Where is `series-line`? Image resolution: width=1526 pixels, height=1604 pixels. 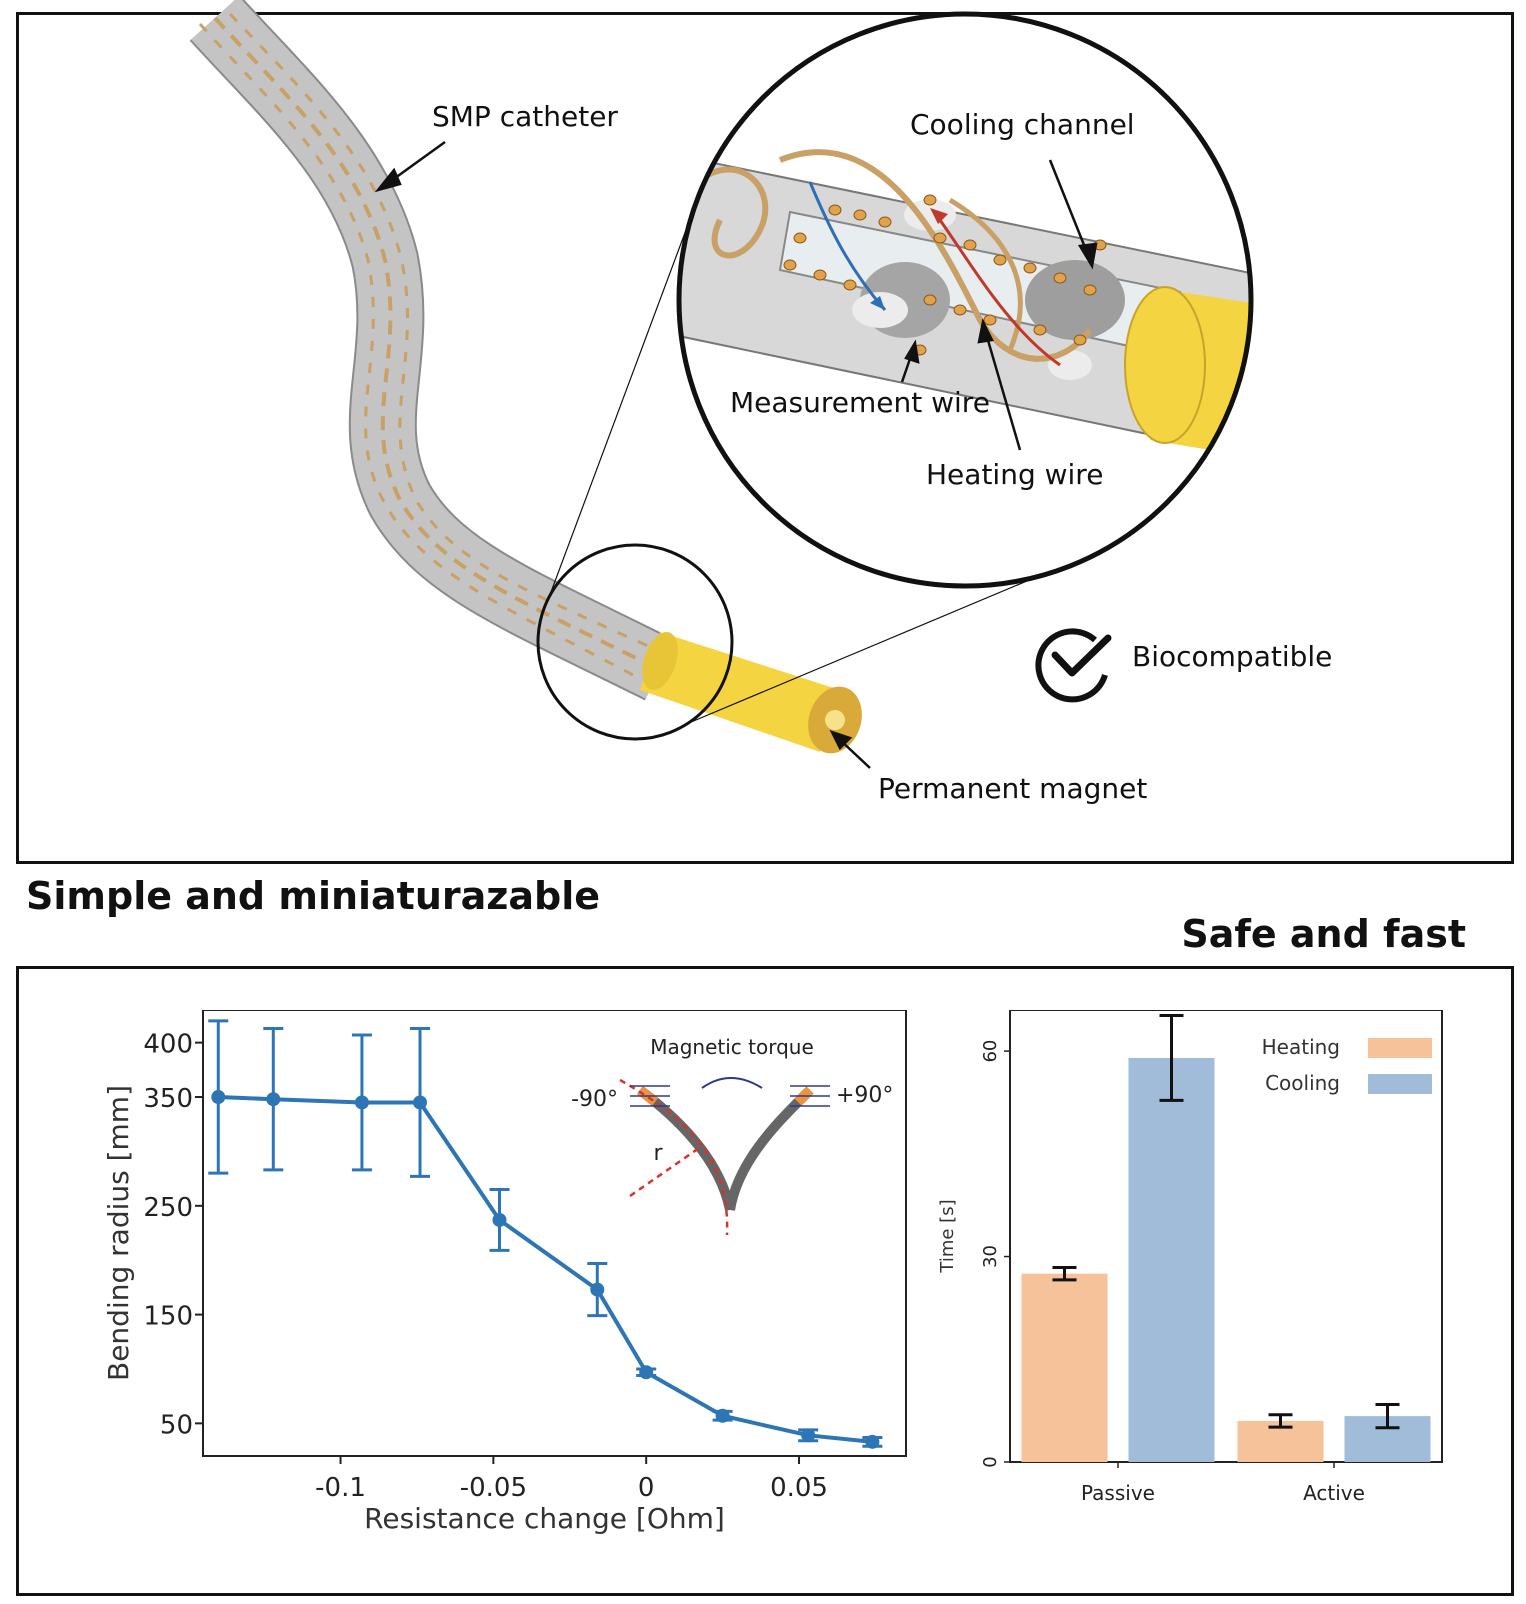
series-line is located at coordinates (545, 1269).